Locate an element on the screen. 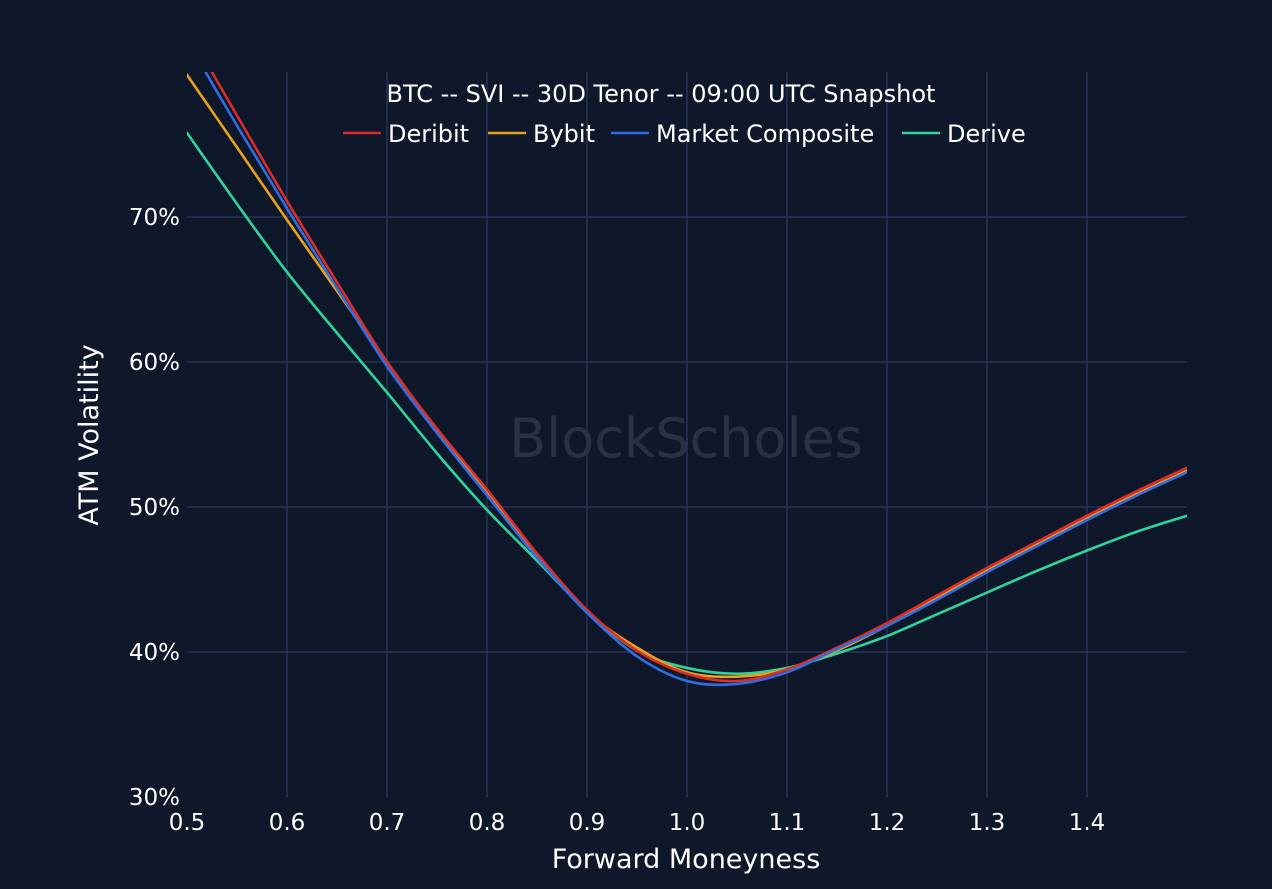 The width and height of the screenshot is (1272, 889). y-tick-label: 50% is located at coordinates (154, 508).